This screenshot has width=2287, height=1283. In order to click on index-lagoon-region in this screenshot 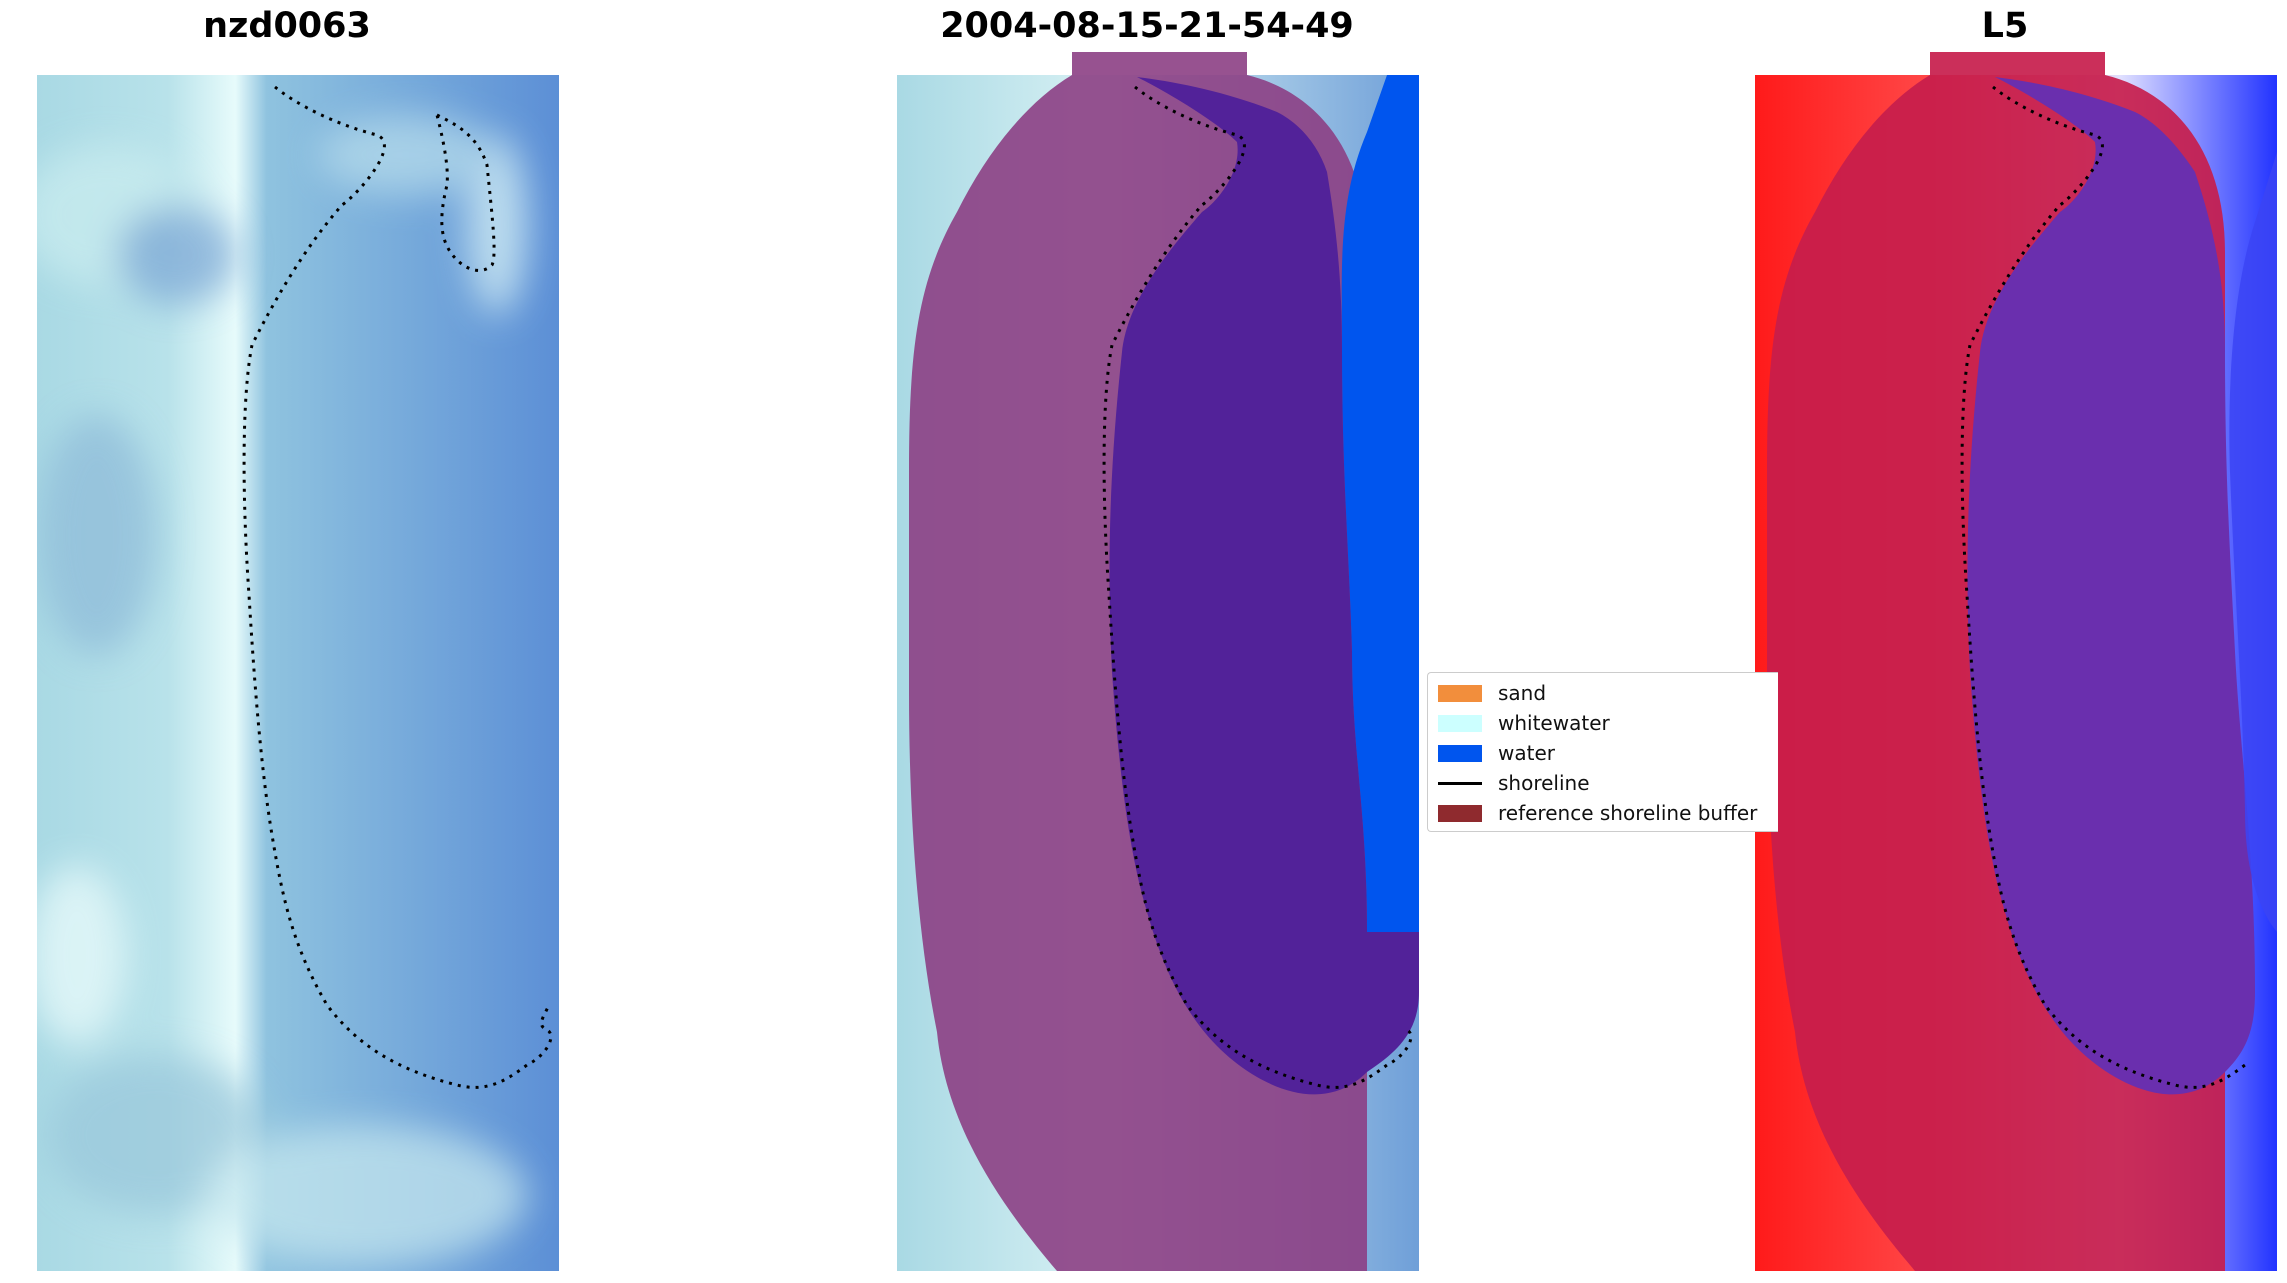, I will do `click(2111, 586)`.